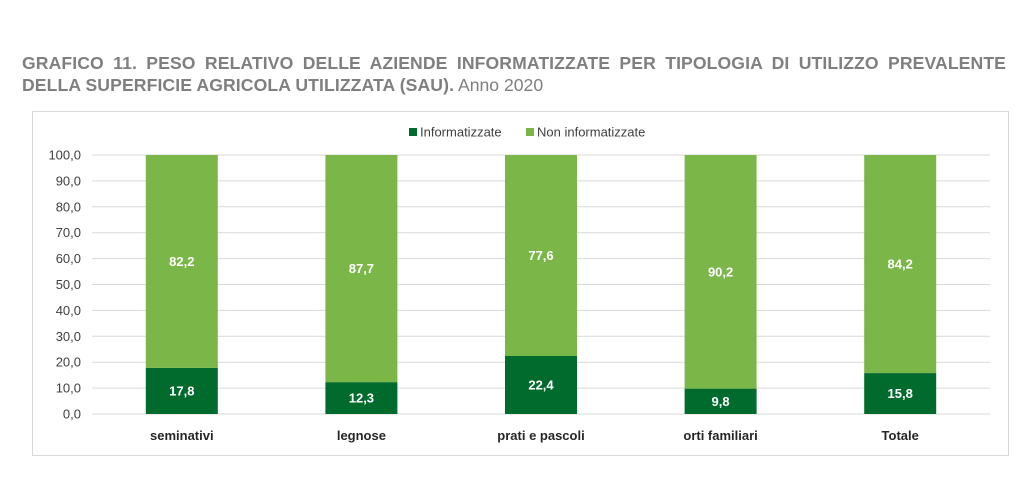 The width and height of the screenshot is (1024, 498). I want to click on data-label: 77,6, so click(540, 255).